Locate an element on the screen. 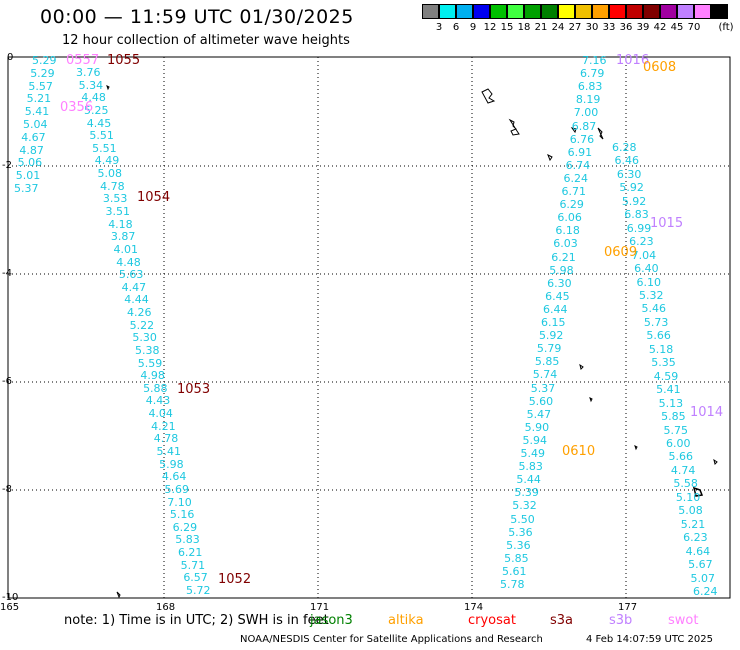 This screenshot has height=650, width=740. wave-height-value: 5.32 is located at coordinates (651, 295).